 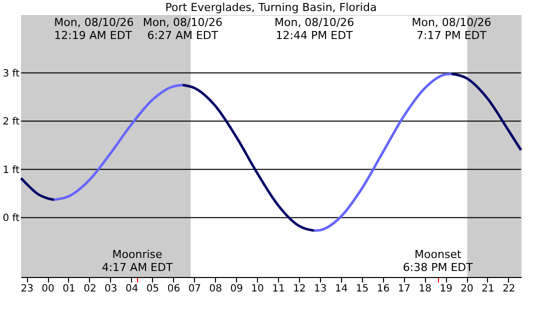 I want to click on annotation: Mon, 08/10/26 12:44 PM EDT, so click(x=314, y=29).